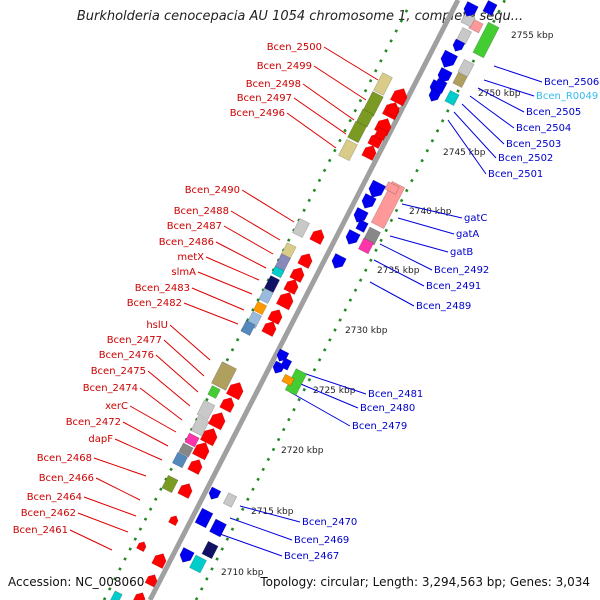 This screenshot has width=600, height=600. I want to click on gene-label: hslU, so click(157, 325).